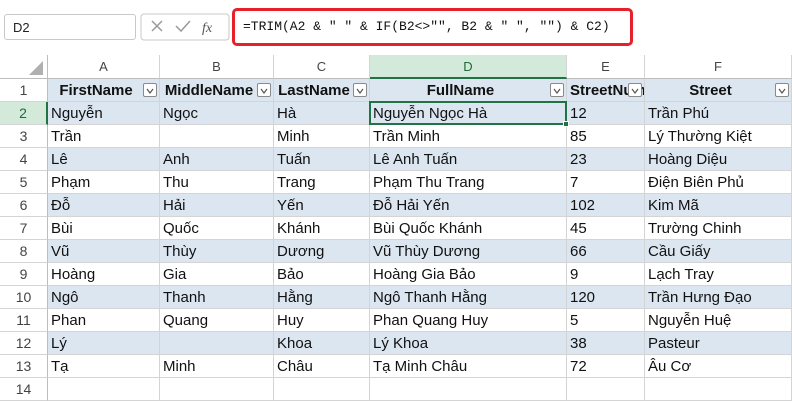 Image resolution: width=792 pixels, height=401 pixels. Describe the element at coordinates (566, 124) in the screenshot. I see `fill-handle` at that location.